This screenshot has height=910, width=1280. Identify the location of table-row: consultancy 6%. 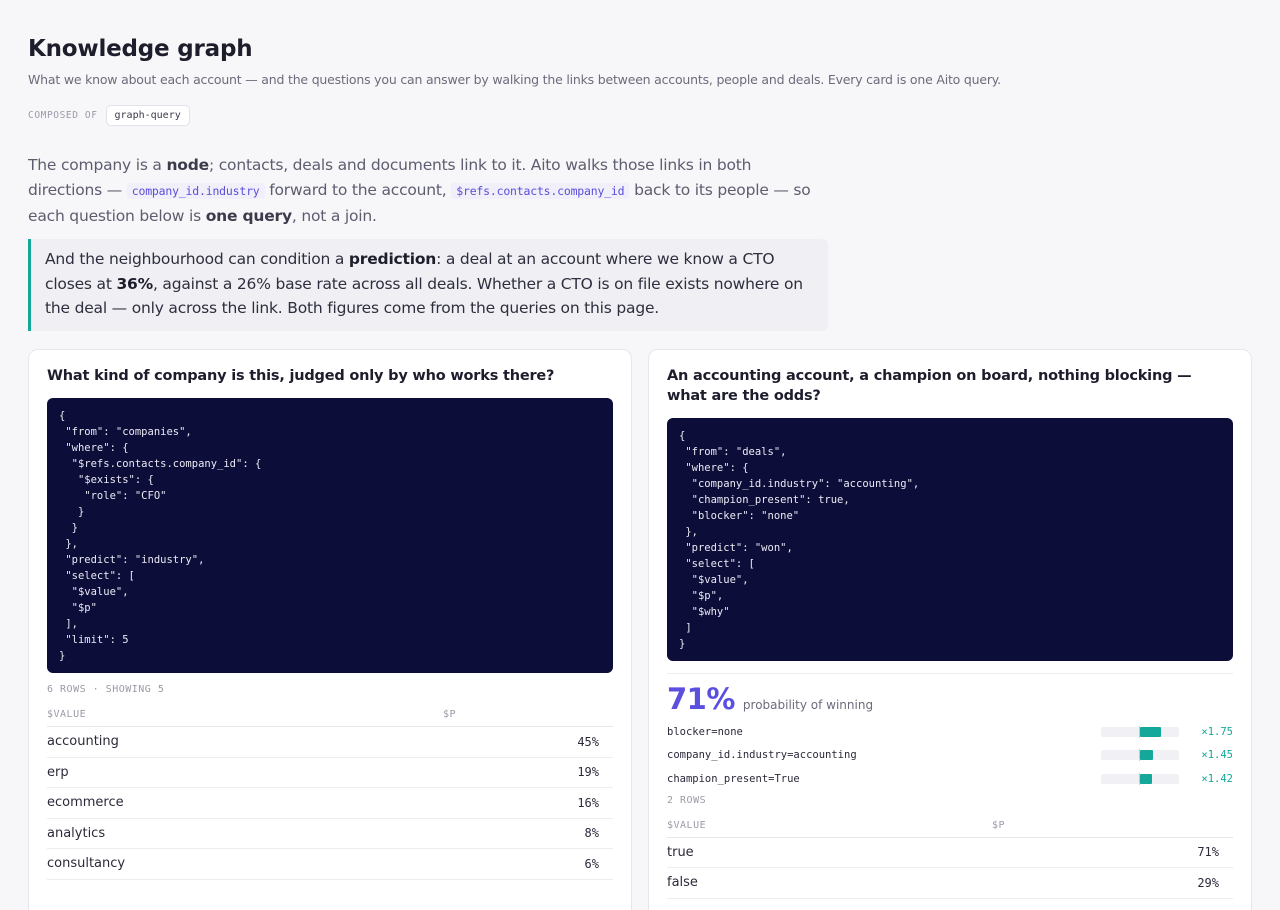
(330, 864).